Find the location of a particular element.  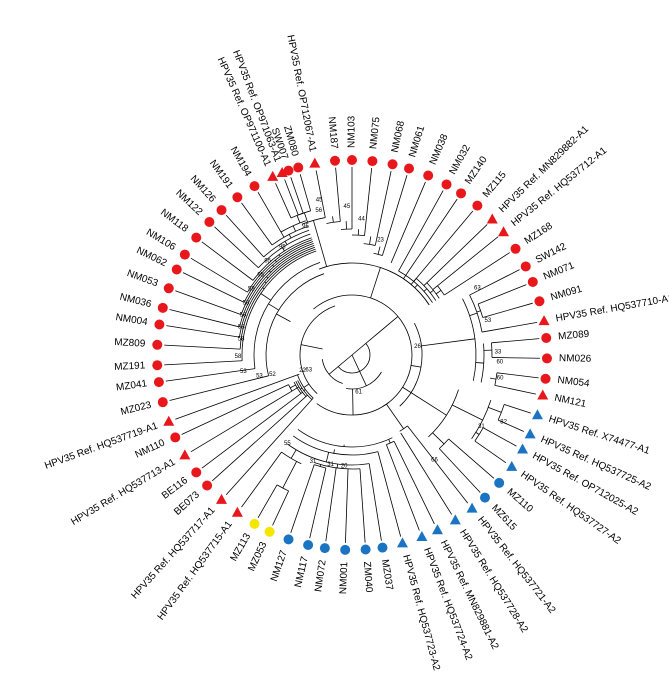

tip-label: NM072 is located at coordinates (320, 576).